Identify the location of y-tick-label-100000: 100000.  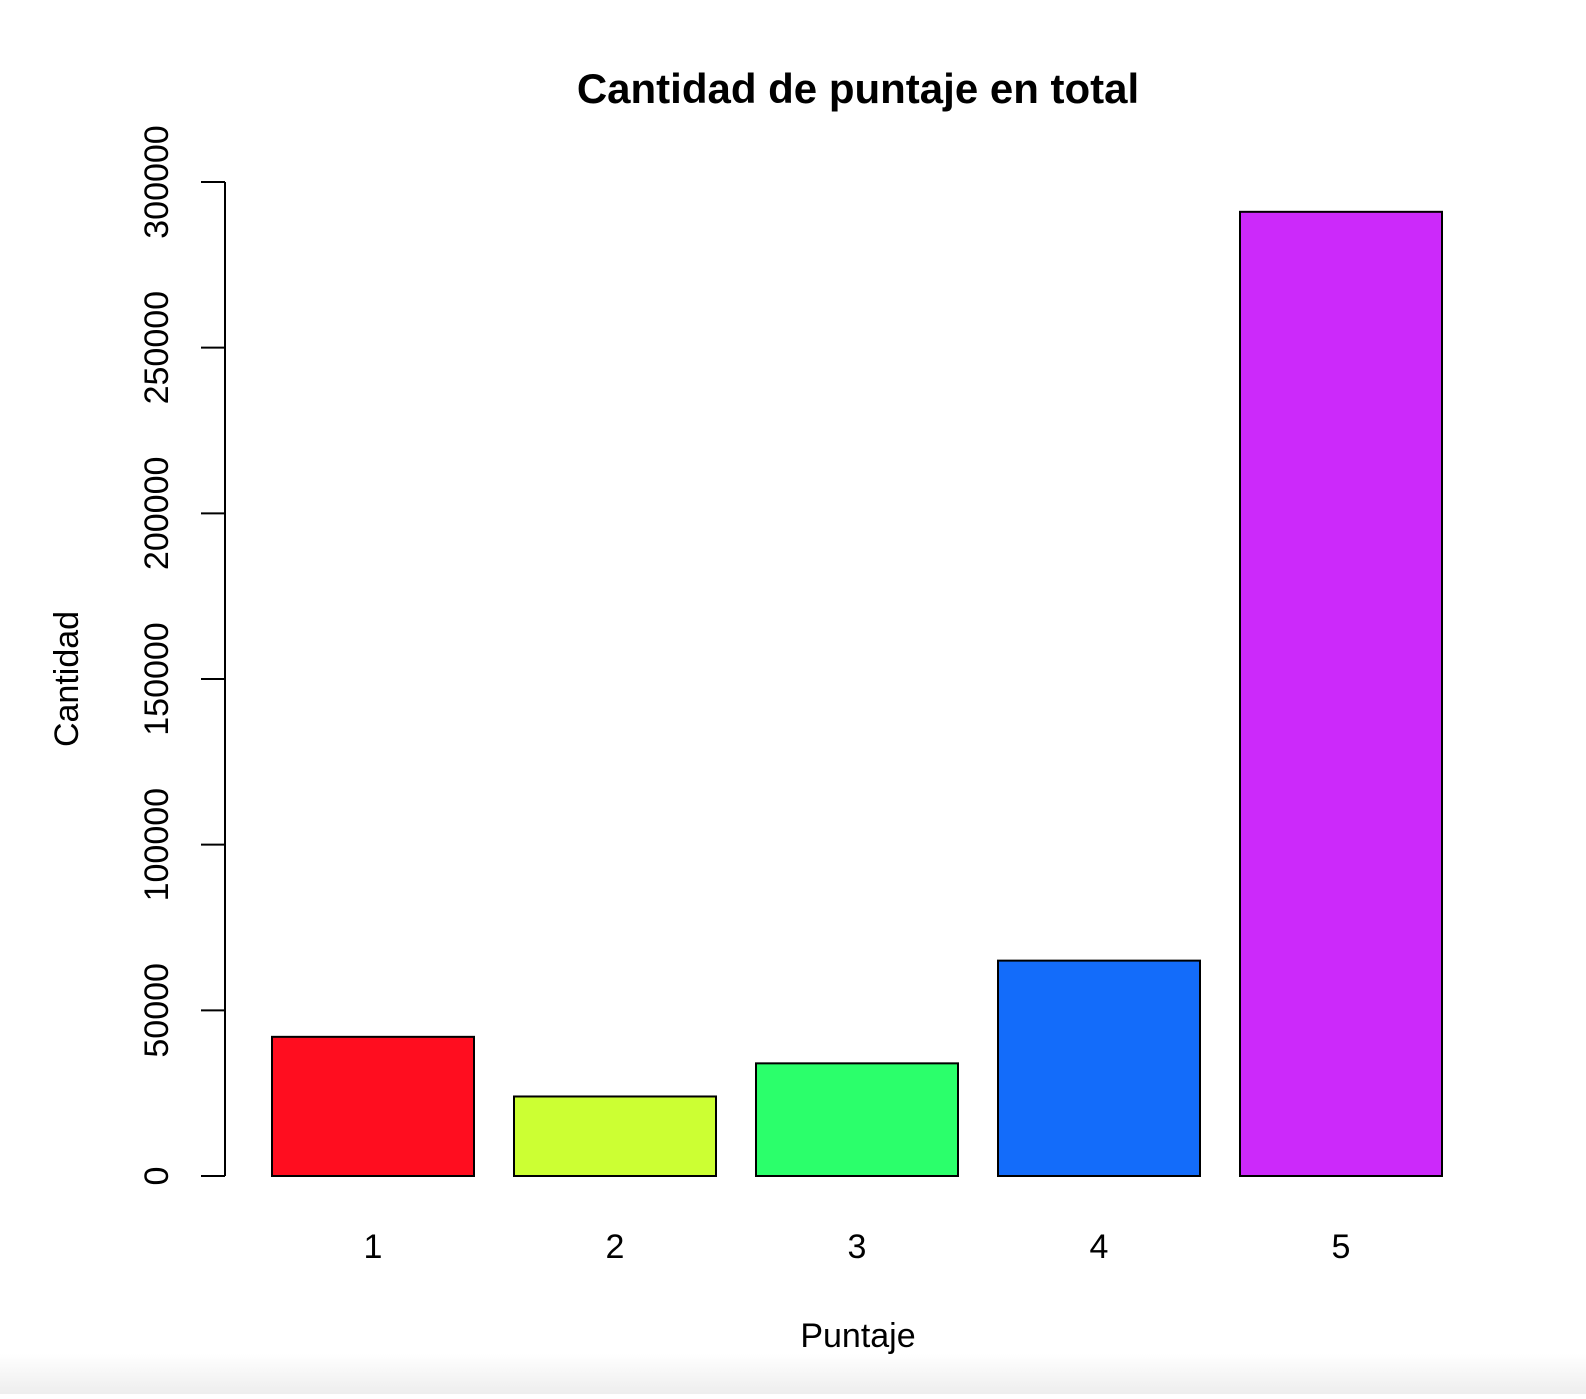
(157, 844).